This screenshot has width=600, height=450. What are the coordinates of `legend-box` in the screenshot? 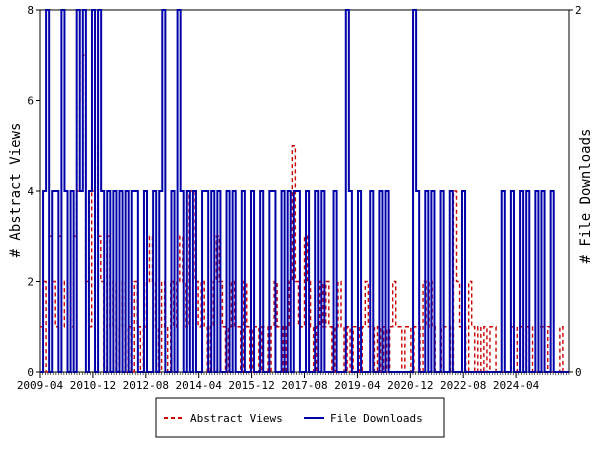 It's located at (300, 417).